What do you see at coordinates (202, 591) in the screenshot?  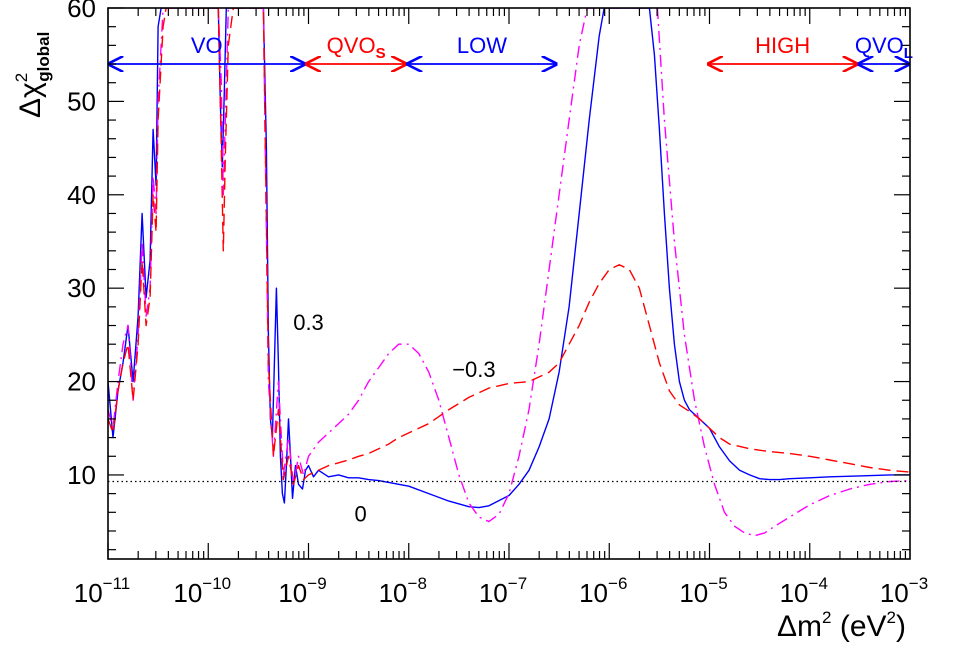 I see `x-tick-label: 10⁻¹⁰` at bounding box center [202, 591].